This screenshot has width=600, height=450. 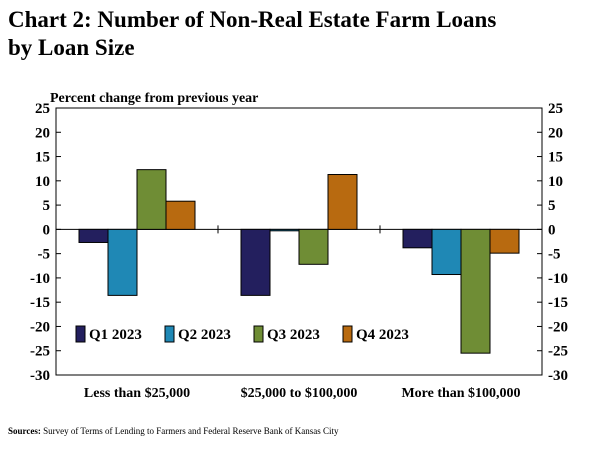 I want to click on y-tick-label-right: 15, so click(x=555, y=158).